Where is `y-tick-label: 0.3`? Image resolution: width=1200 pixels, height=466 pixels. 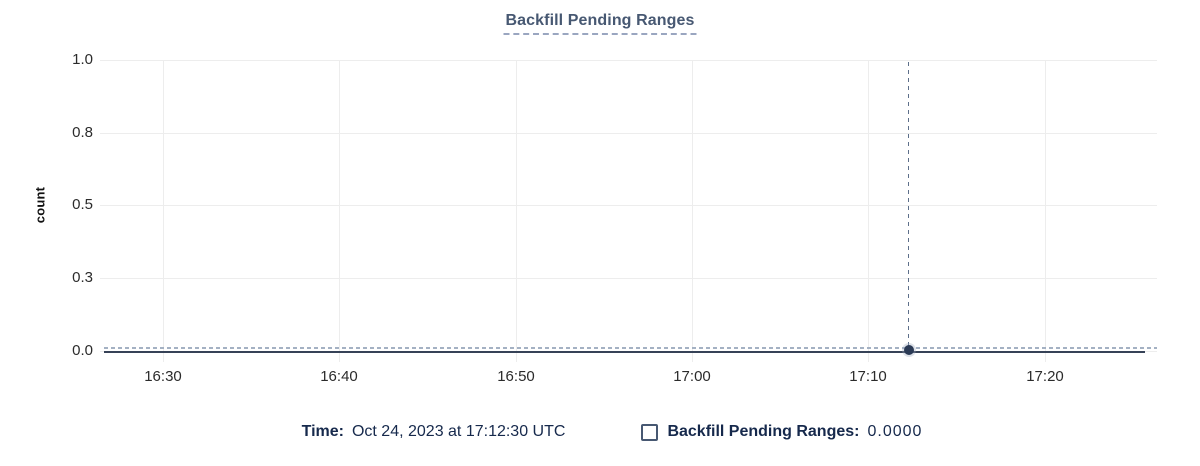
y-tick-label: 0.3 is located at coordinates (82, 277).